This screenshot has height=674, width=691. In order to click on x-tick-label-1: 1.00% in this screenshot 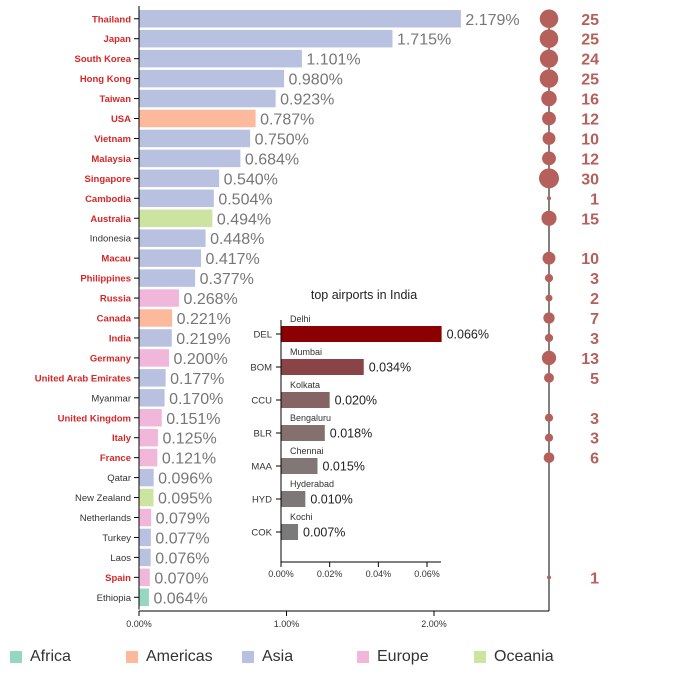, I will do `click(287, 624)`.